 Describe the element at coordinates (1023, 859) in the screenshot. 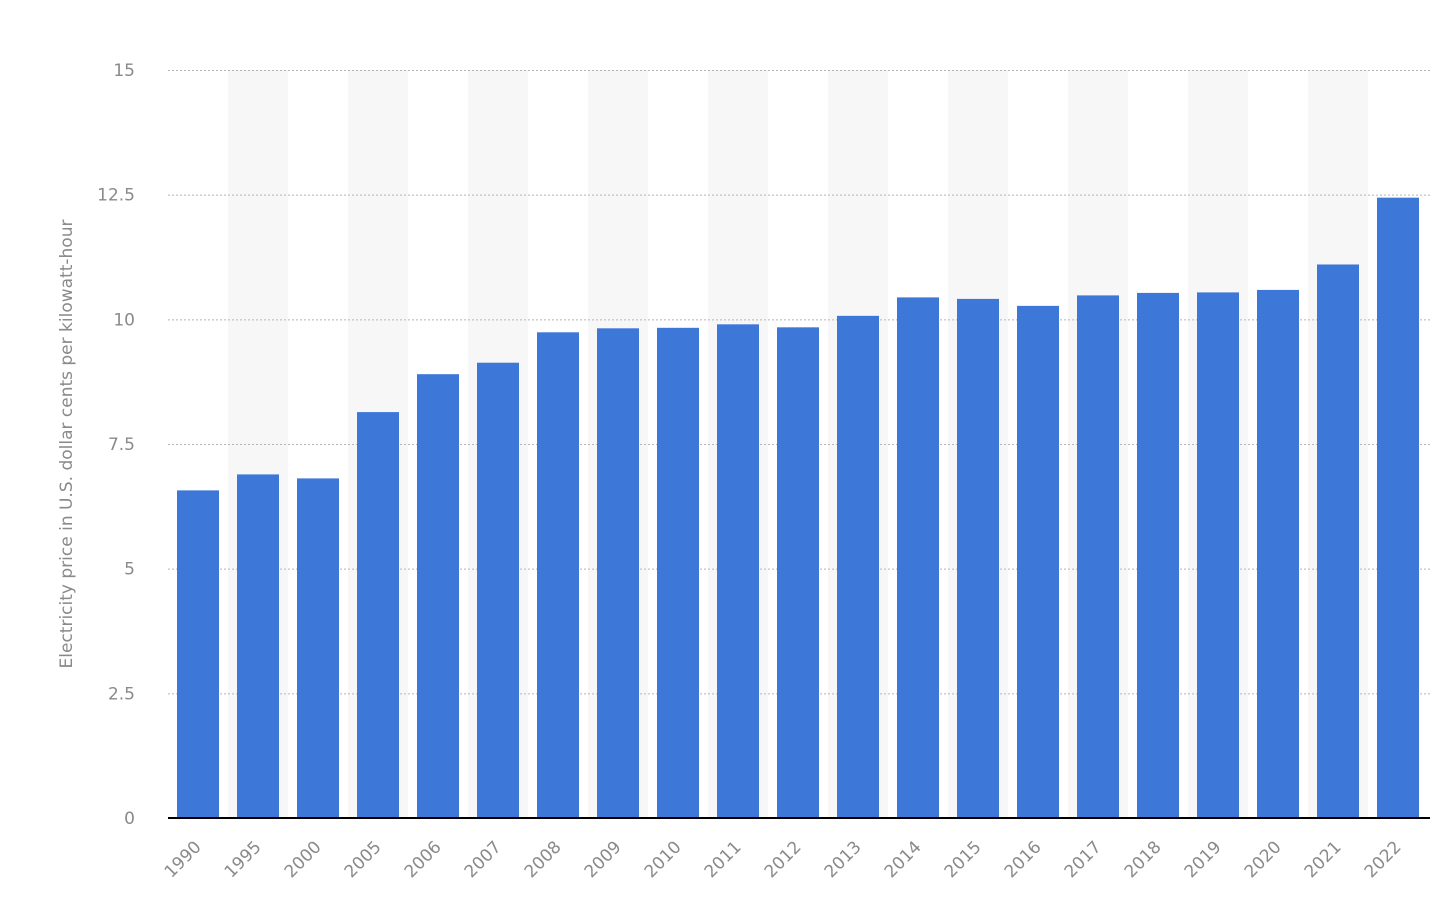

I see `x-tick-label: 2016` at that location.